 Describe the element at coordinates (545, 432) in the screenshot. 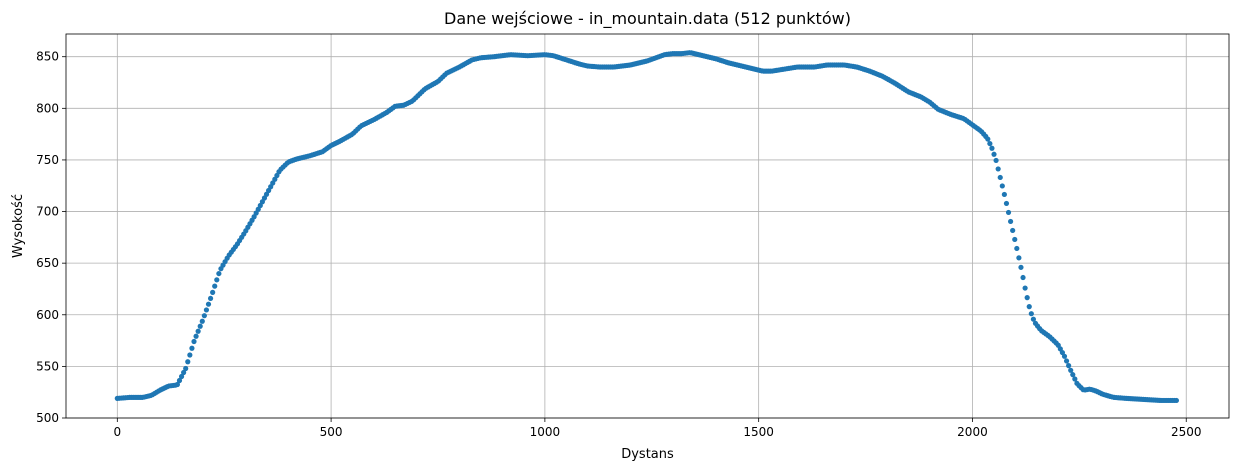

I see `x-tick-label: 1000` at that location.